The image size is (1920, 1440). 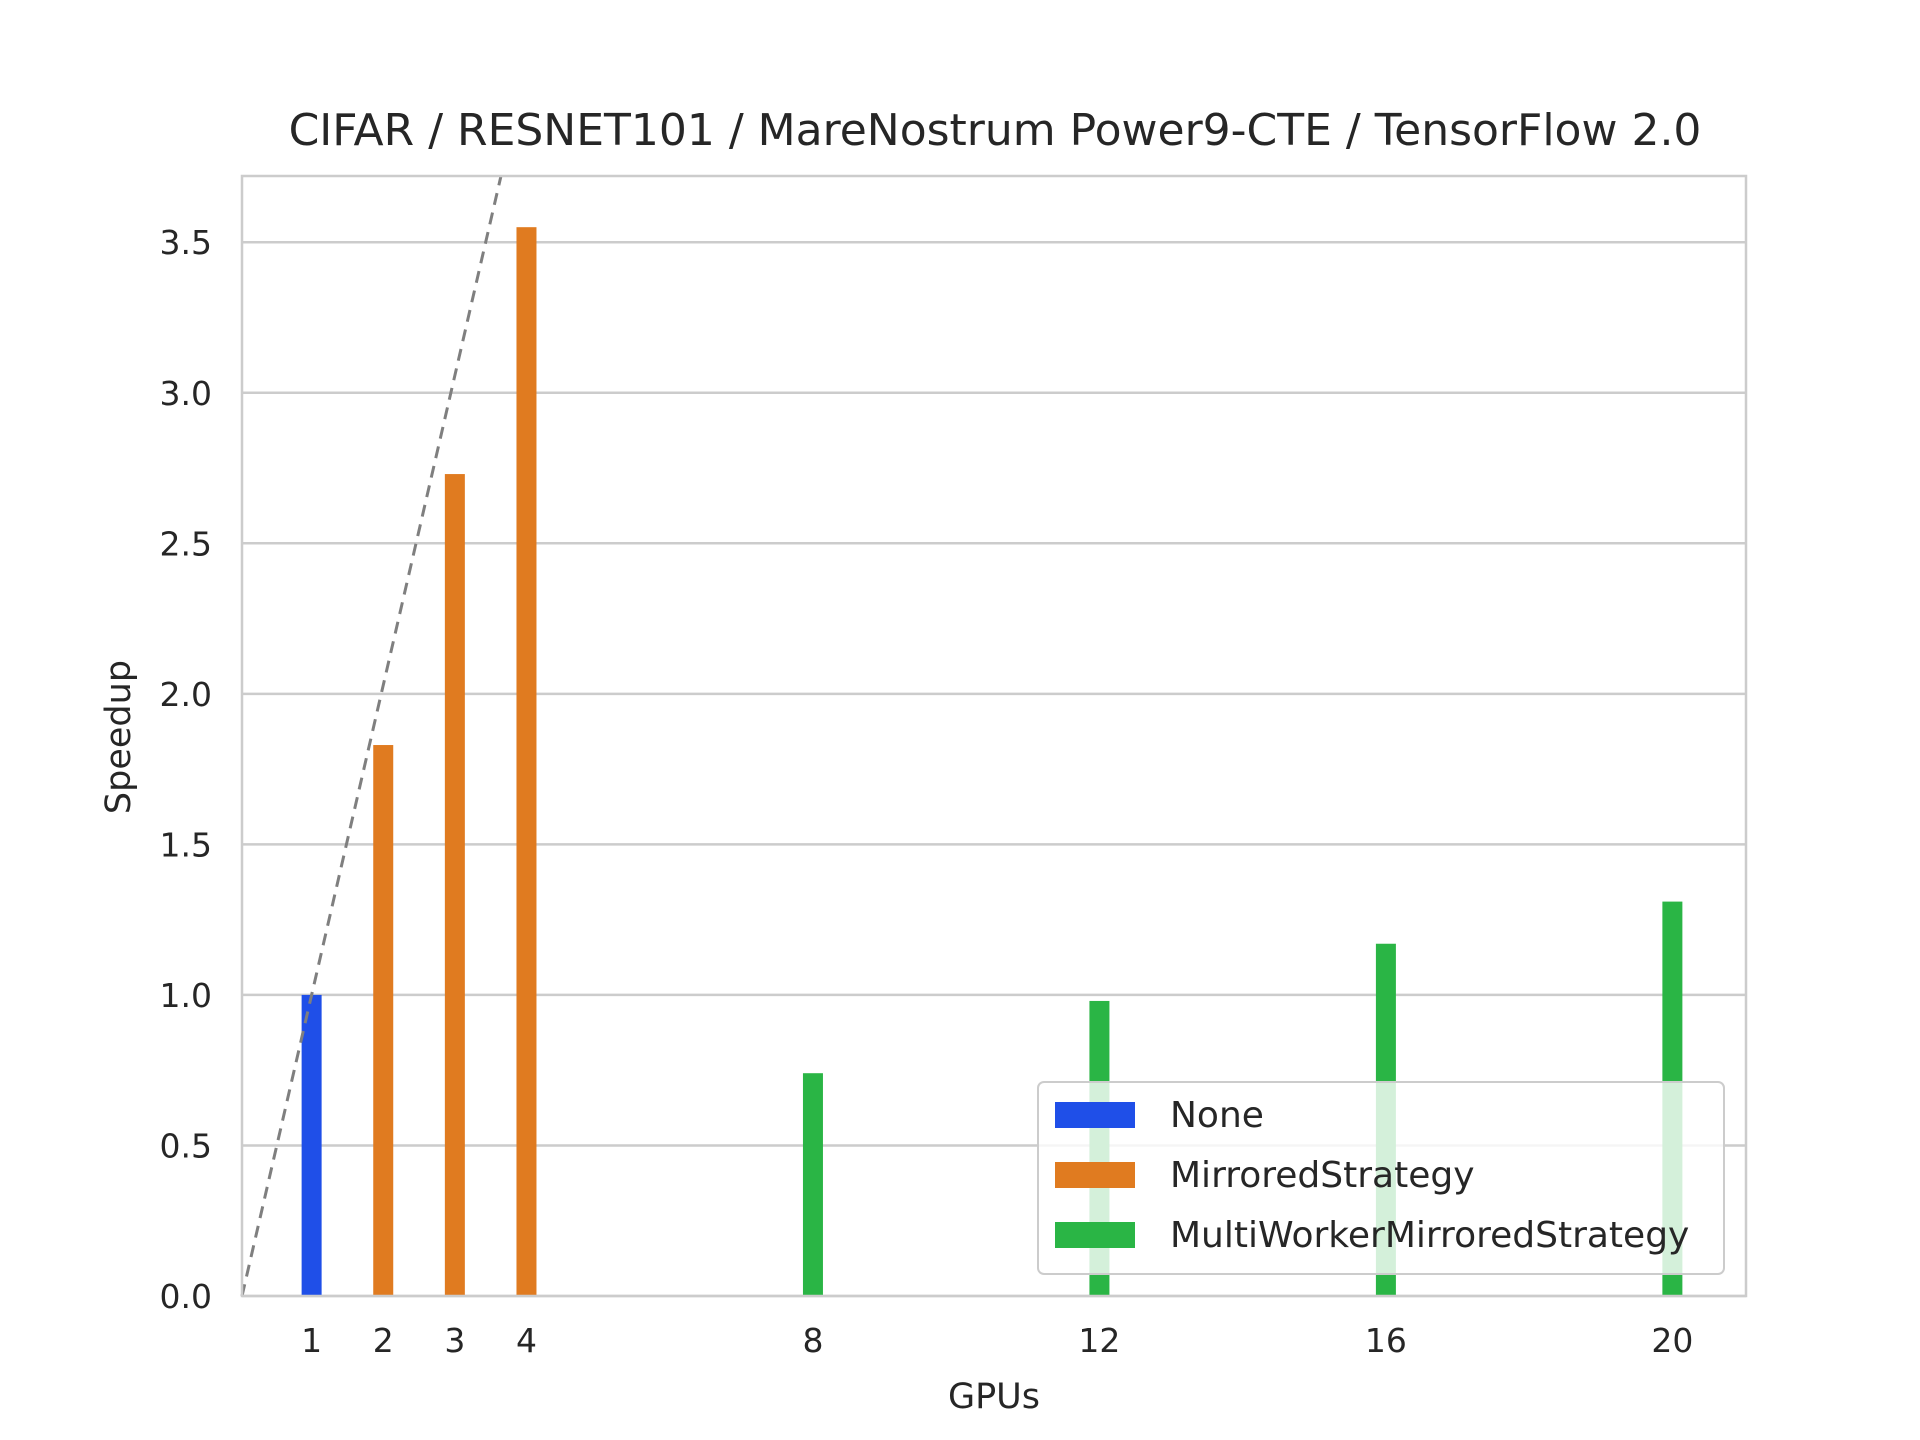 I want to click on y-tick-labels: 0.0 0.5 1.0 1.5 2.0 2.5 3.0 3.5, so click(x=186, y=769).